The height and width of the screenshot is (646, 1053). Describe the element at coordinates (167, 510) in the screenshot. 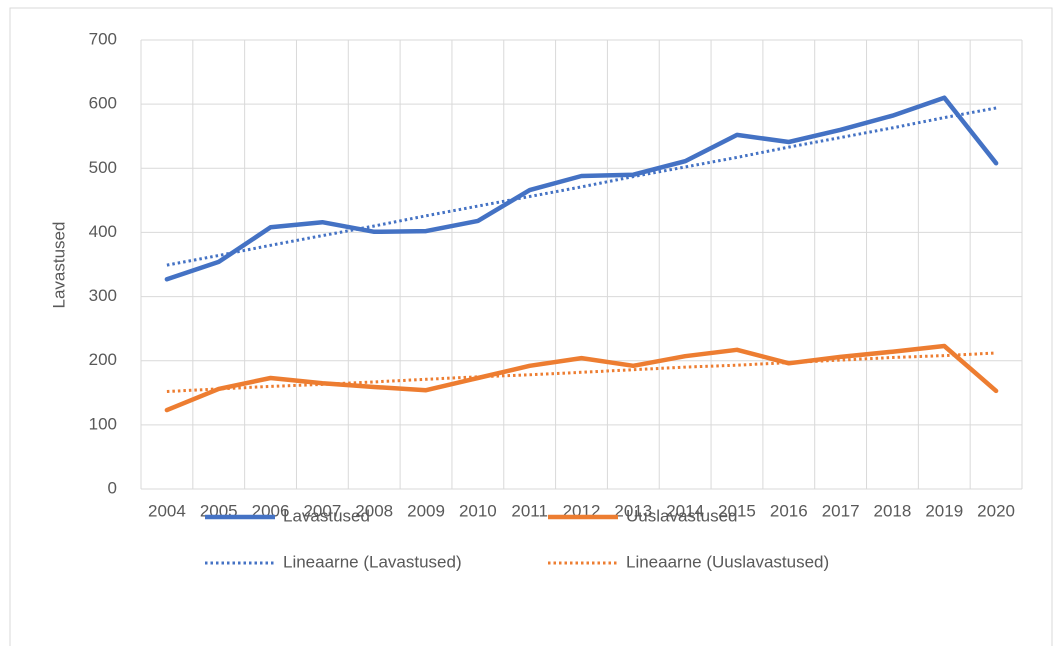

I see `x-tick-label: 2004` at that location.